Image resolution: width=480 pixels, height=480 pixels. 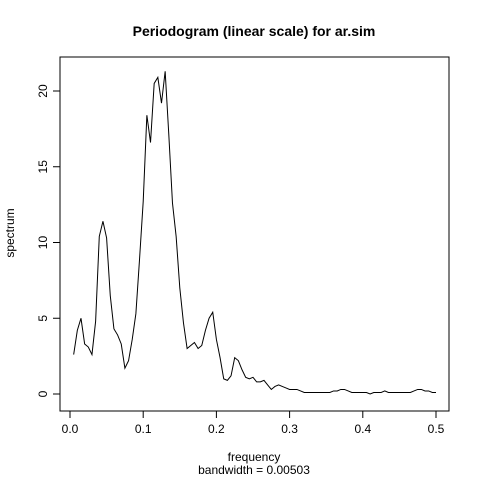 I want to click on x-tick-label: 0.2, so click(x=216, y=429).